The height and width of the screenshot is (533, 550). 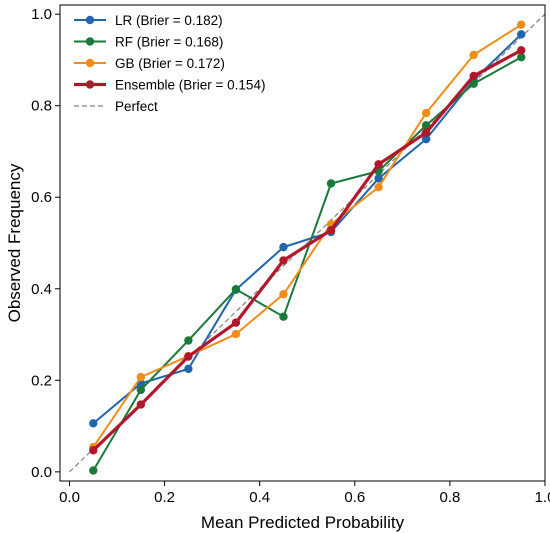 What do you see at coordinates (41, 289) in the screenshot?
I see `y-tick-label: 0.4` at bounding box center [41, 289].